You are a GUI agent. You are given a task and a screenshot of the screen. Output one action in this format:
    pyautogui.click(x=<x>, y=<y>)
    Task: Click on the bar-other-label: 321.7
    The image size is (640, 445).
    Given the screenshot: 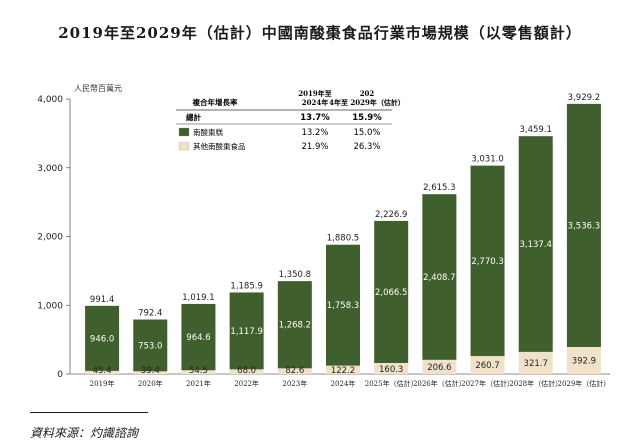 What is the action you would take?
    pyautogui.click(x=536, y=364)
    